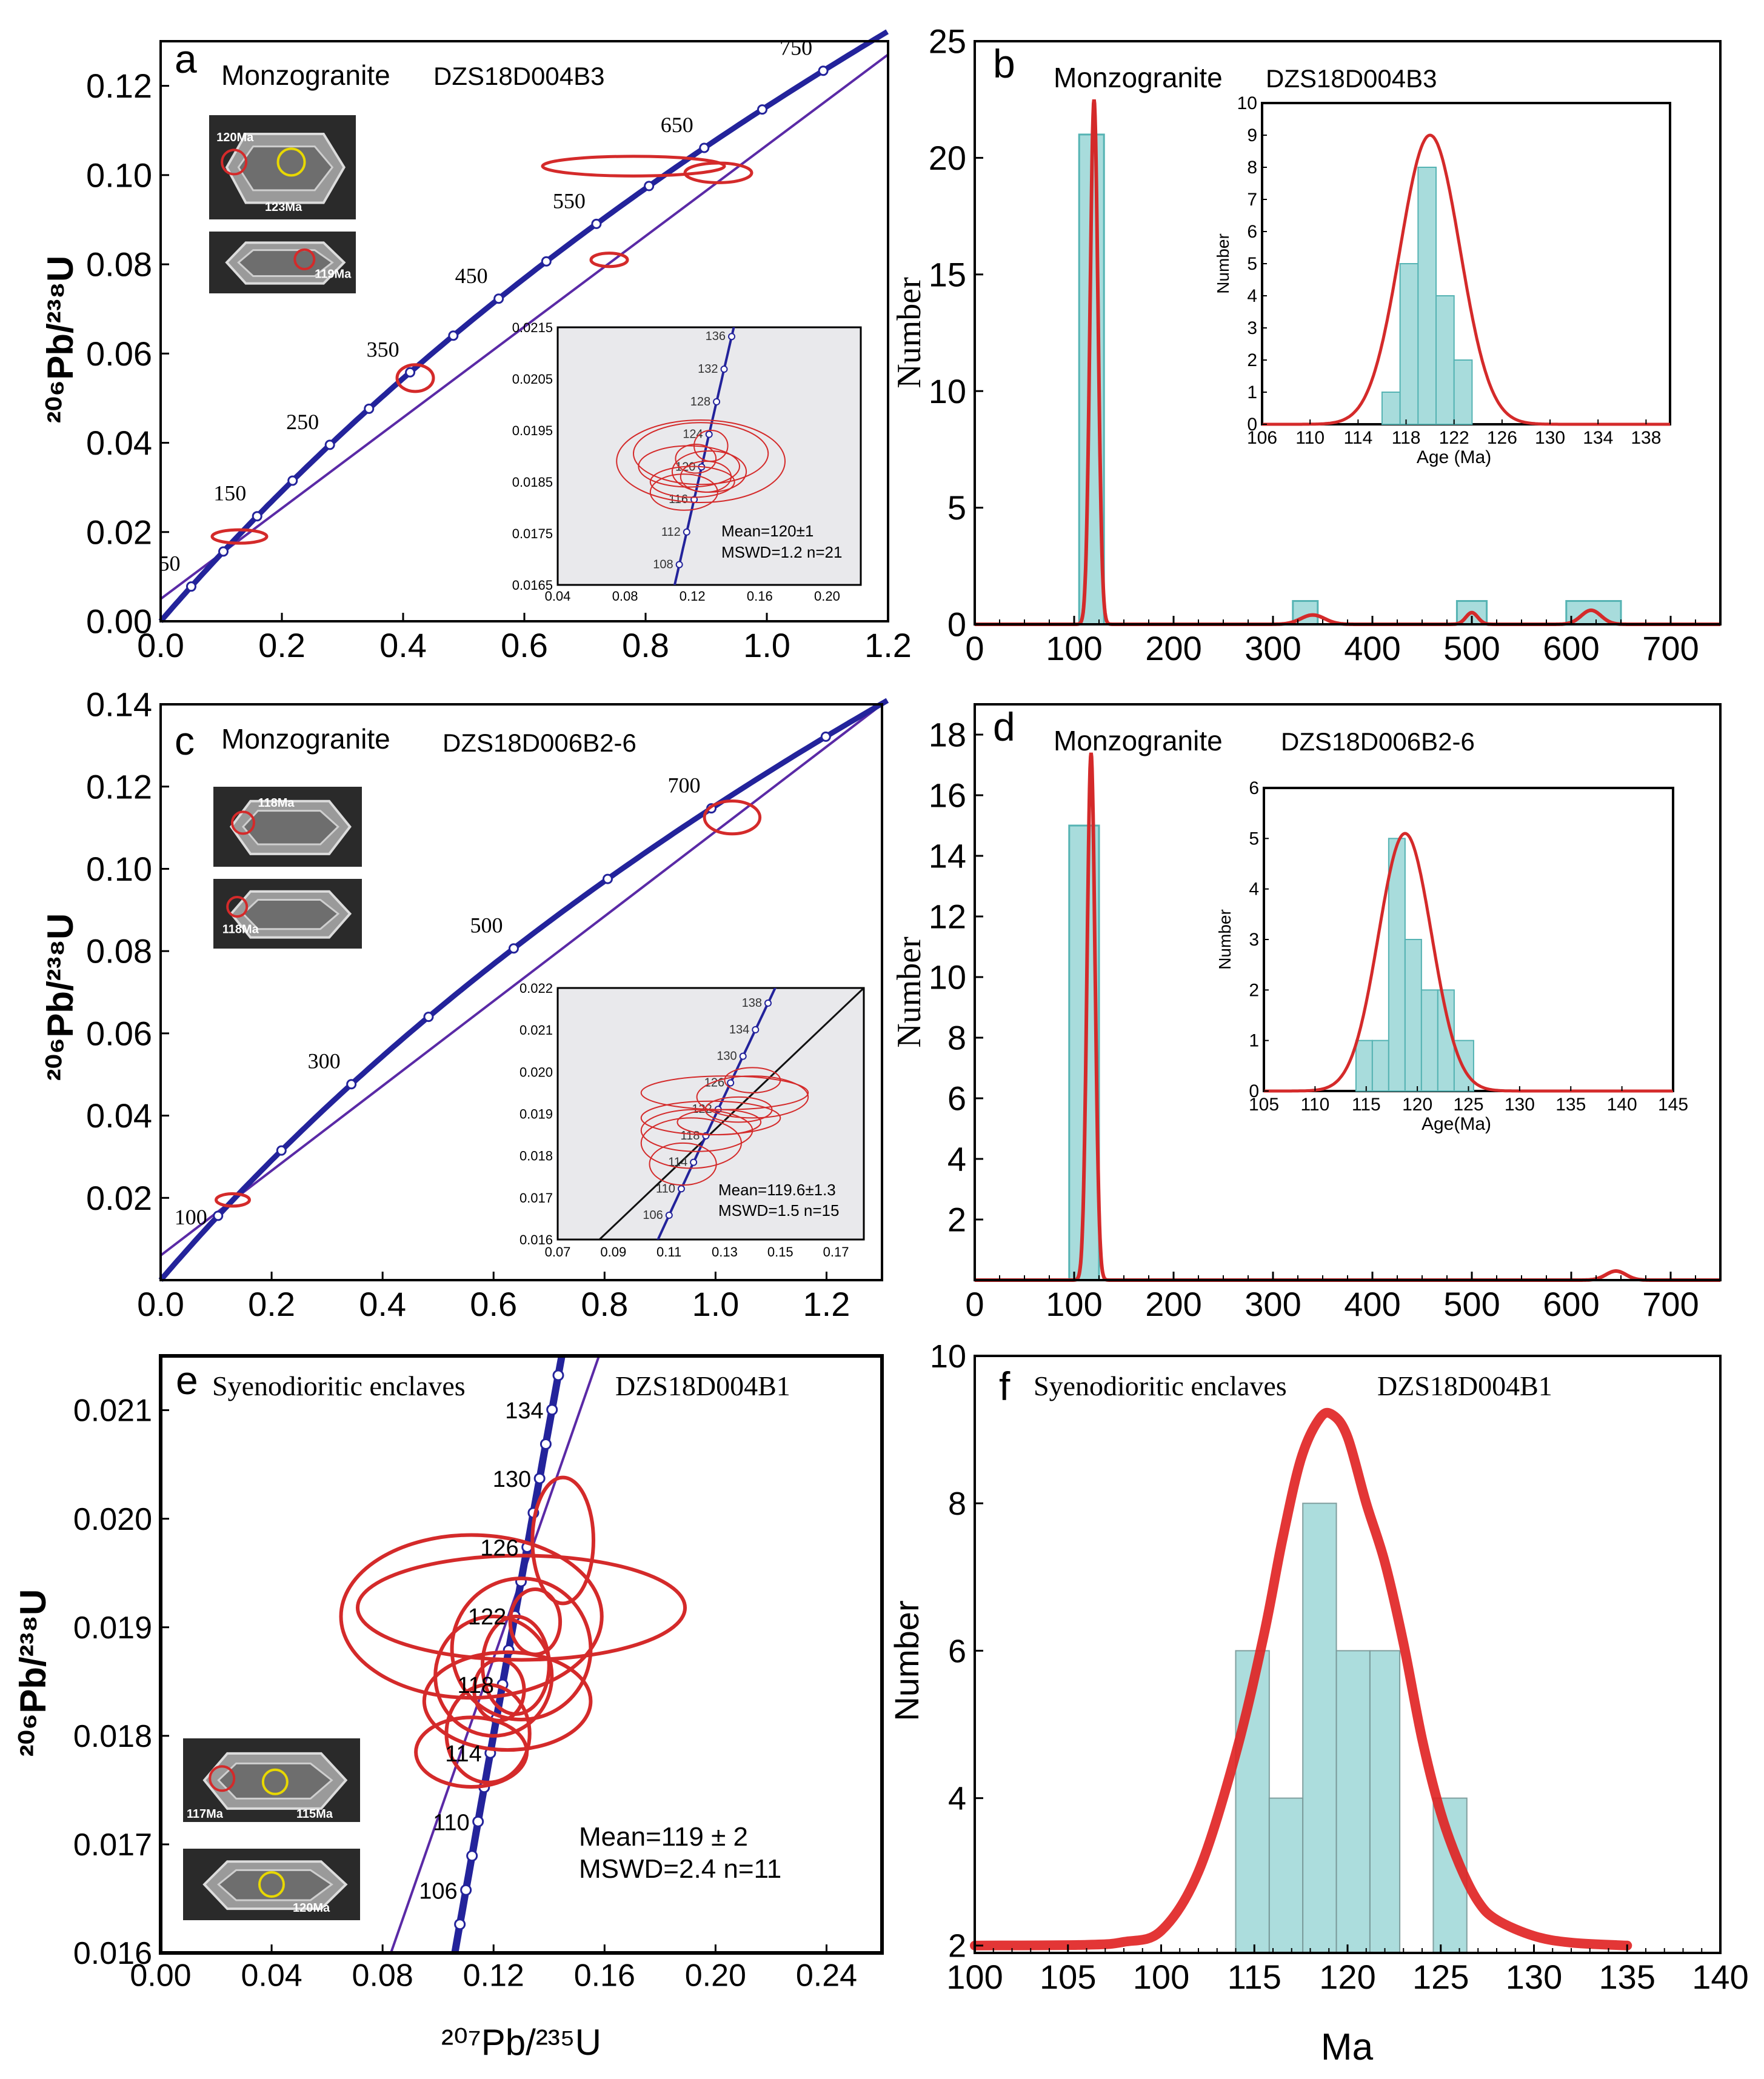  What do you see at coordinates (536, 1114) in the screenshot?
I see `inset-y-tick-label: 0.019` at bounding box center [536, 1114].